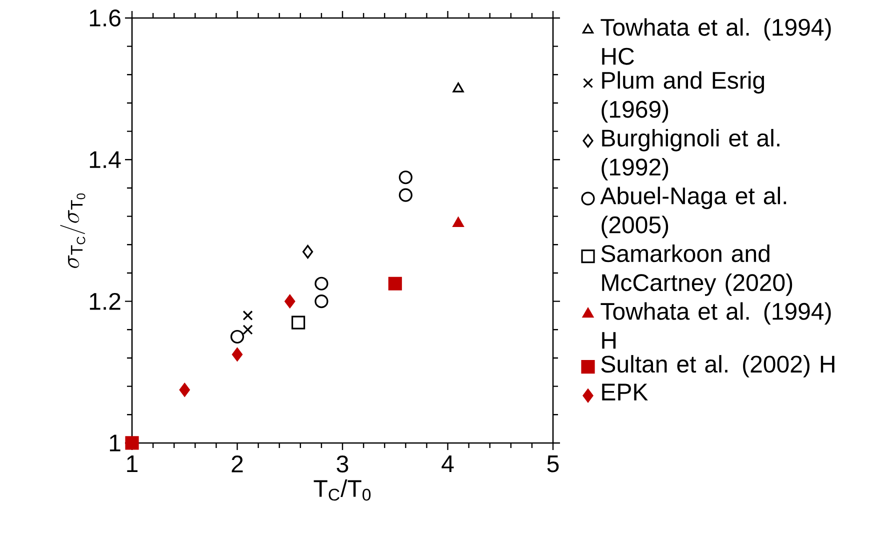 This screenshot has height=538, width=873. What do you see at coordinates (448, 464) in the screenshot?
I see `x-tick-label: 4` at bounding box center [448, 464].